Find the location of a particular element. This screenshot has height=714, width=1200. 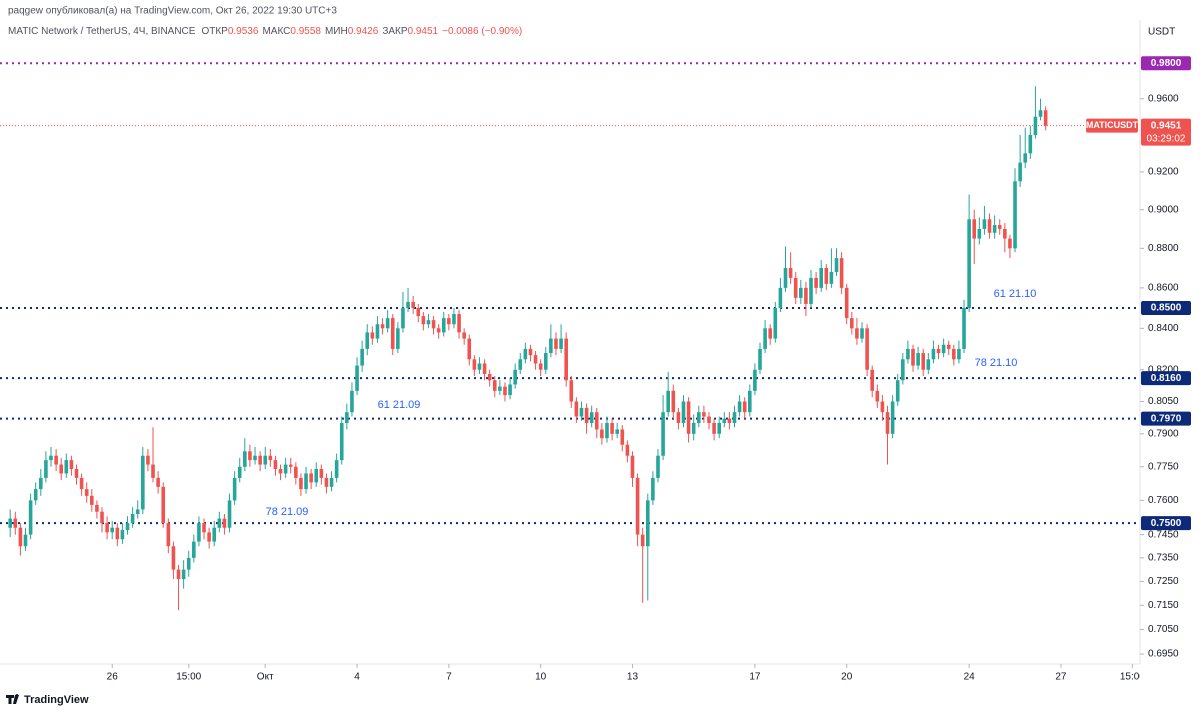

x-tick-label: 15:00 is located at coordinates (1132, 677).